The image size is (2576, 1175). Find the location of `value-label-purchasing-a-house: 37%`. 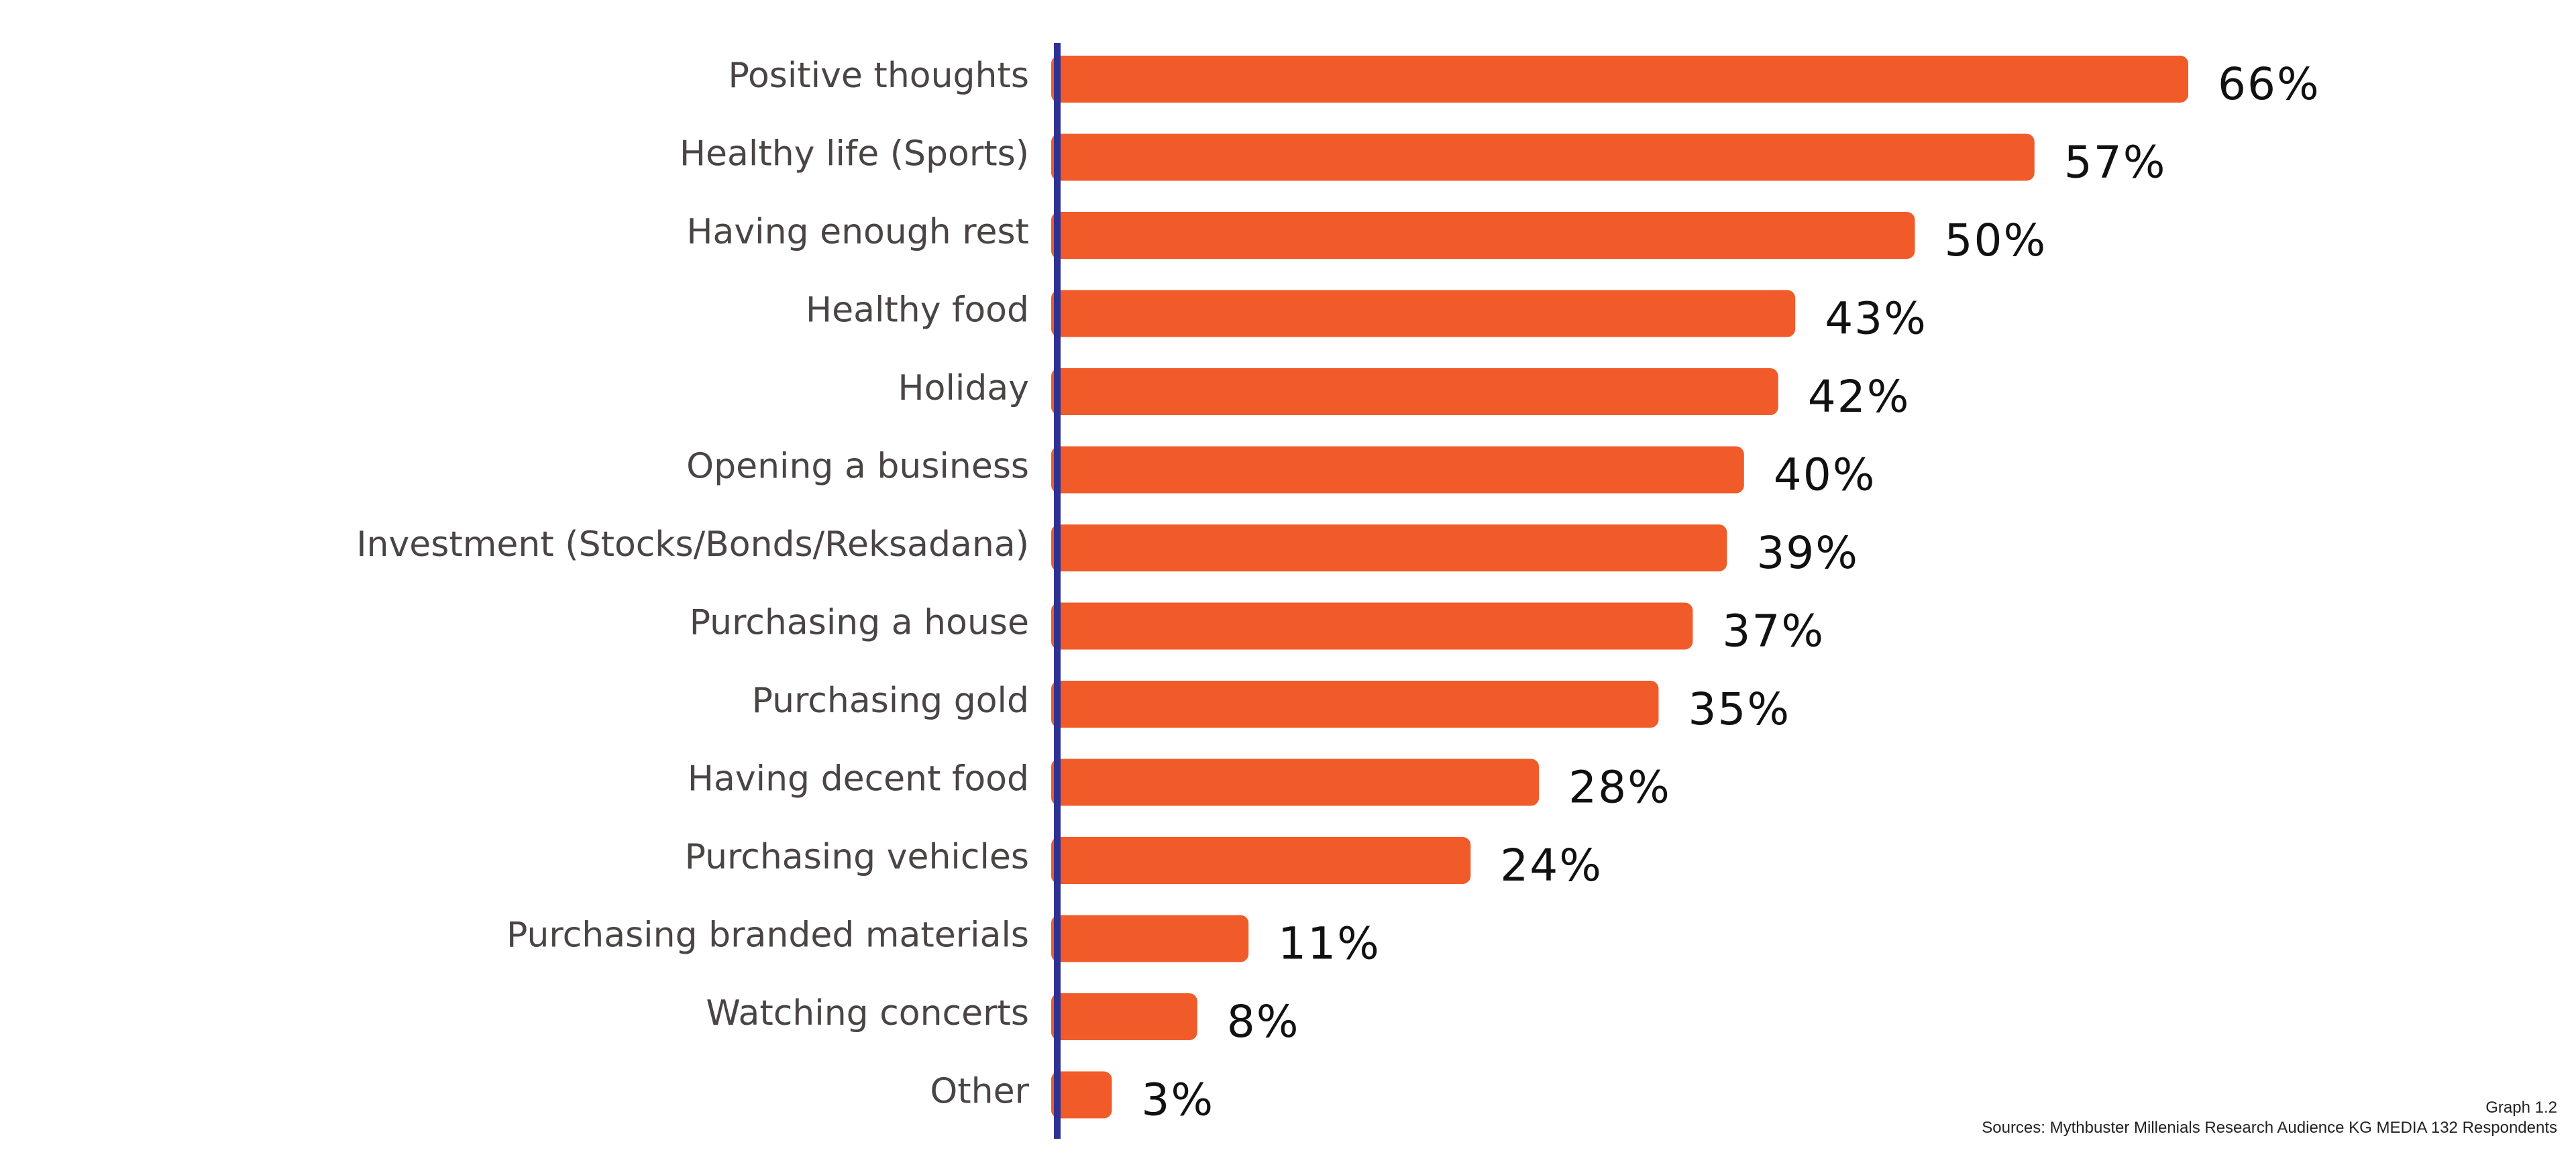

value-label-purchasing-a-house: 37% is located at coordinates (1773, 631).